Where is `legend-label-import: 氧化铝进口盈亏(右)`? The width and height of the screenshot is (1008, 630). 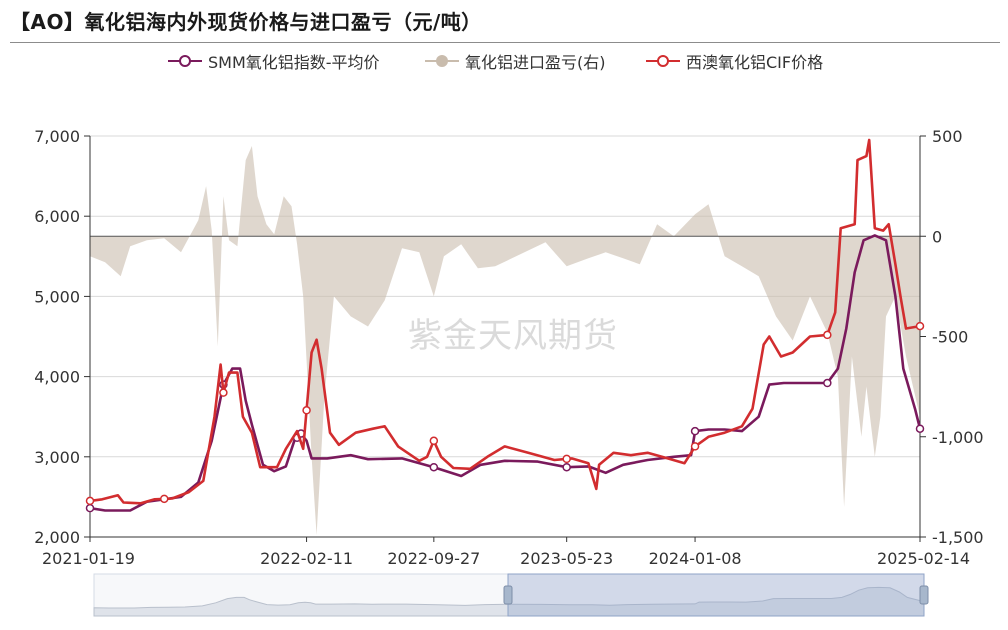 legend-label-import: 氧化铝进口盈亏(右) is located at coordinates (535, 62).